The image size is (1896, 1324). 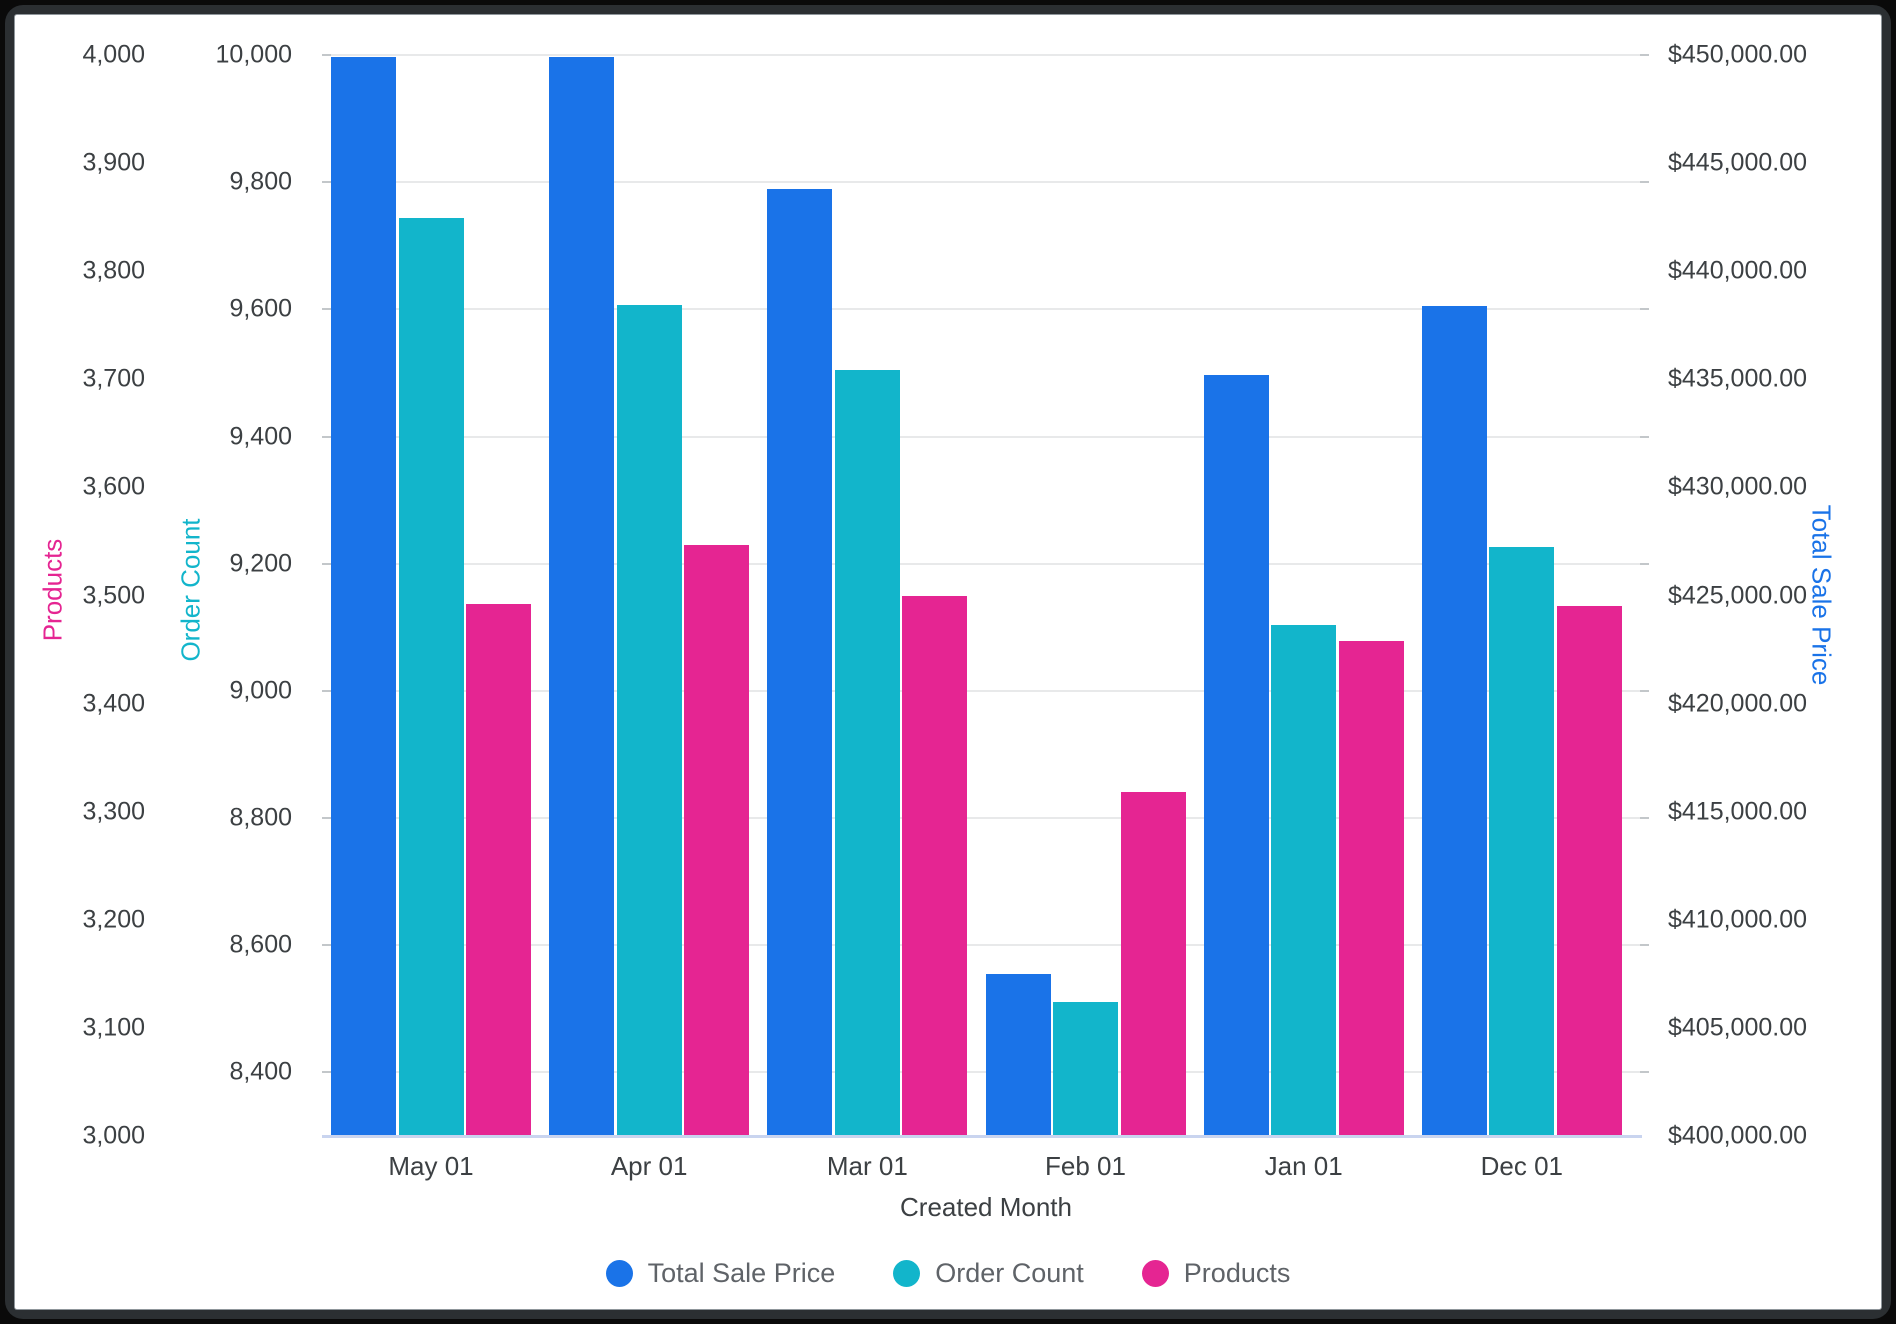 What do you see at coordinates (260, 690) in the screenshot?
I see `order-count-tick-label: 9,000` at bounding box center [260, 690].